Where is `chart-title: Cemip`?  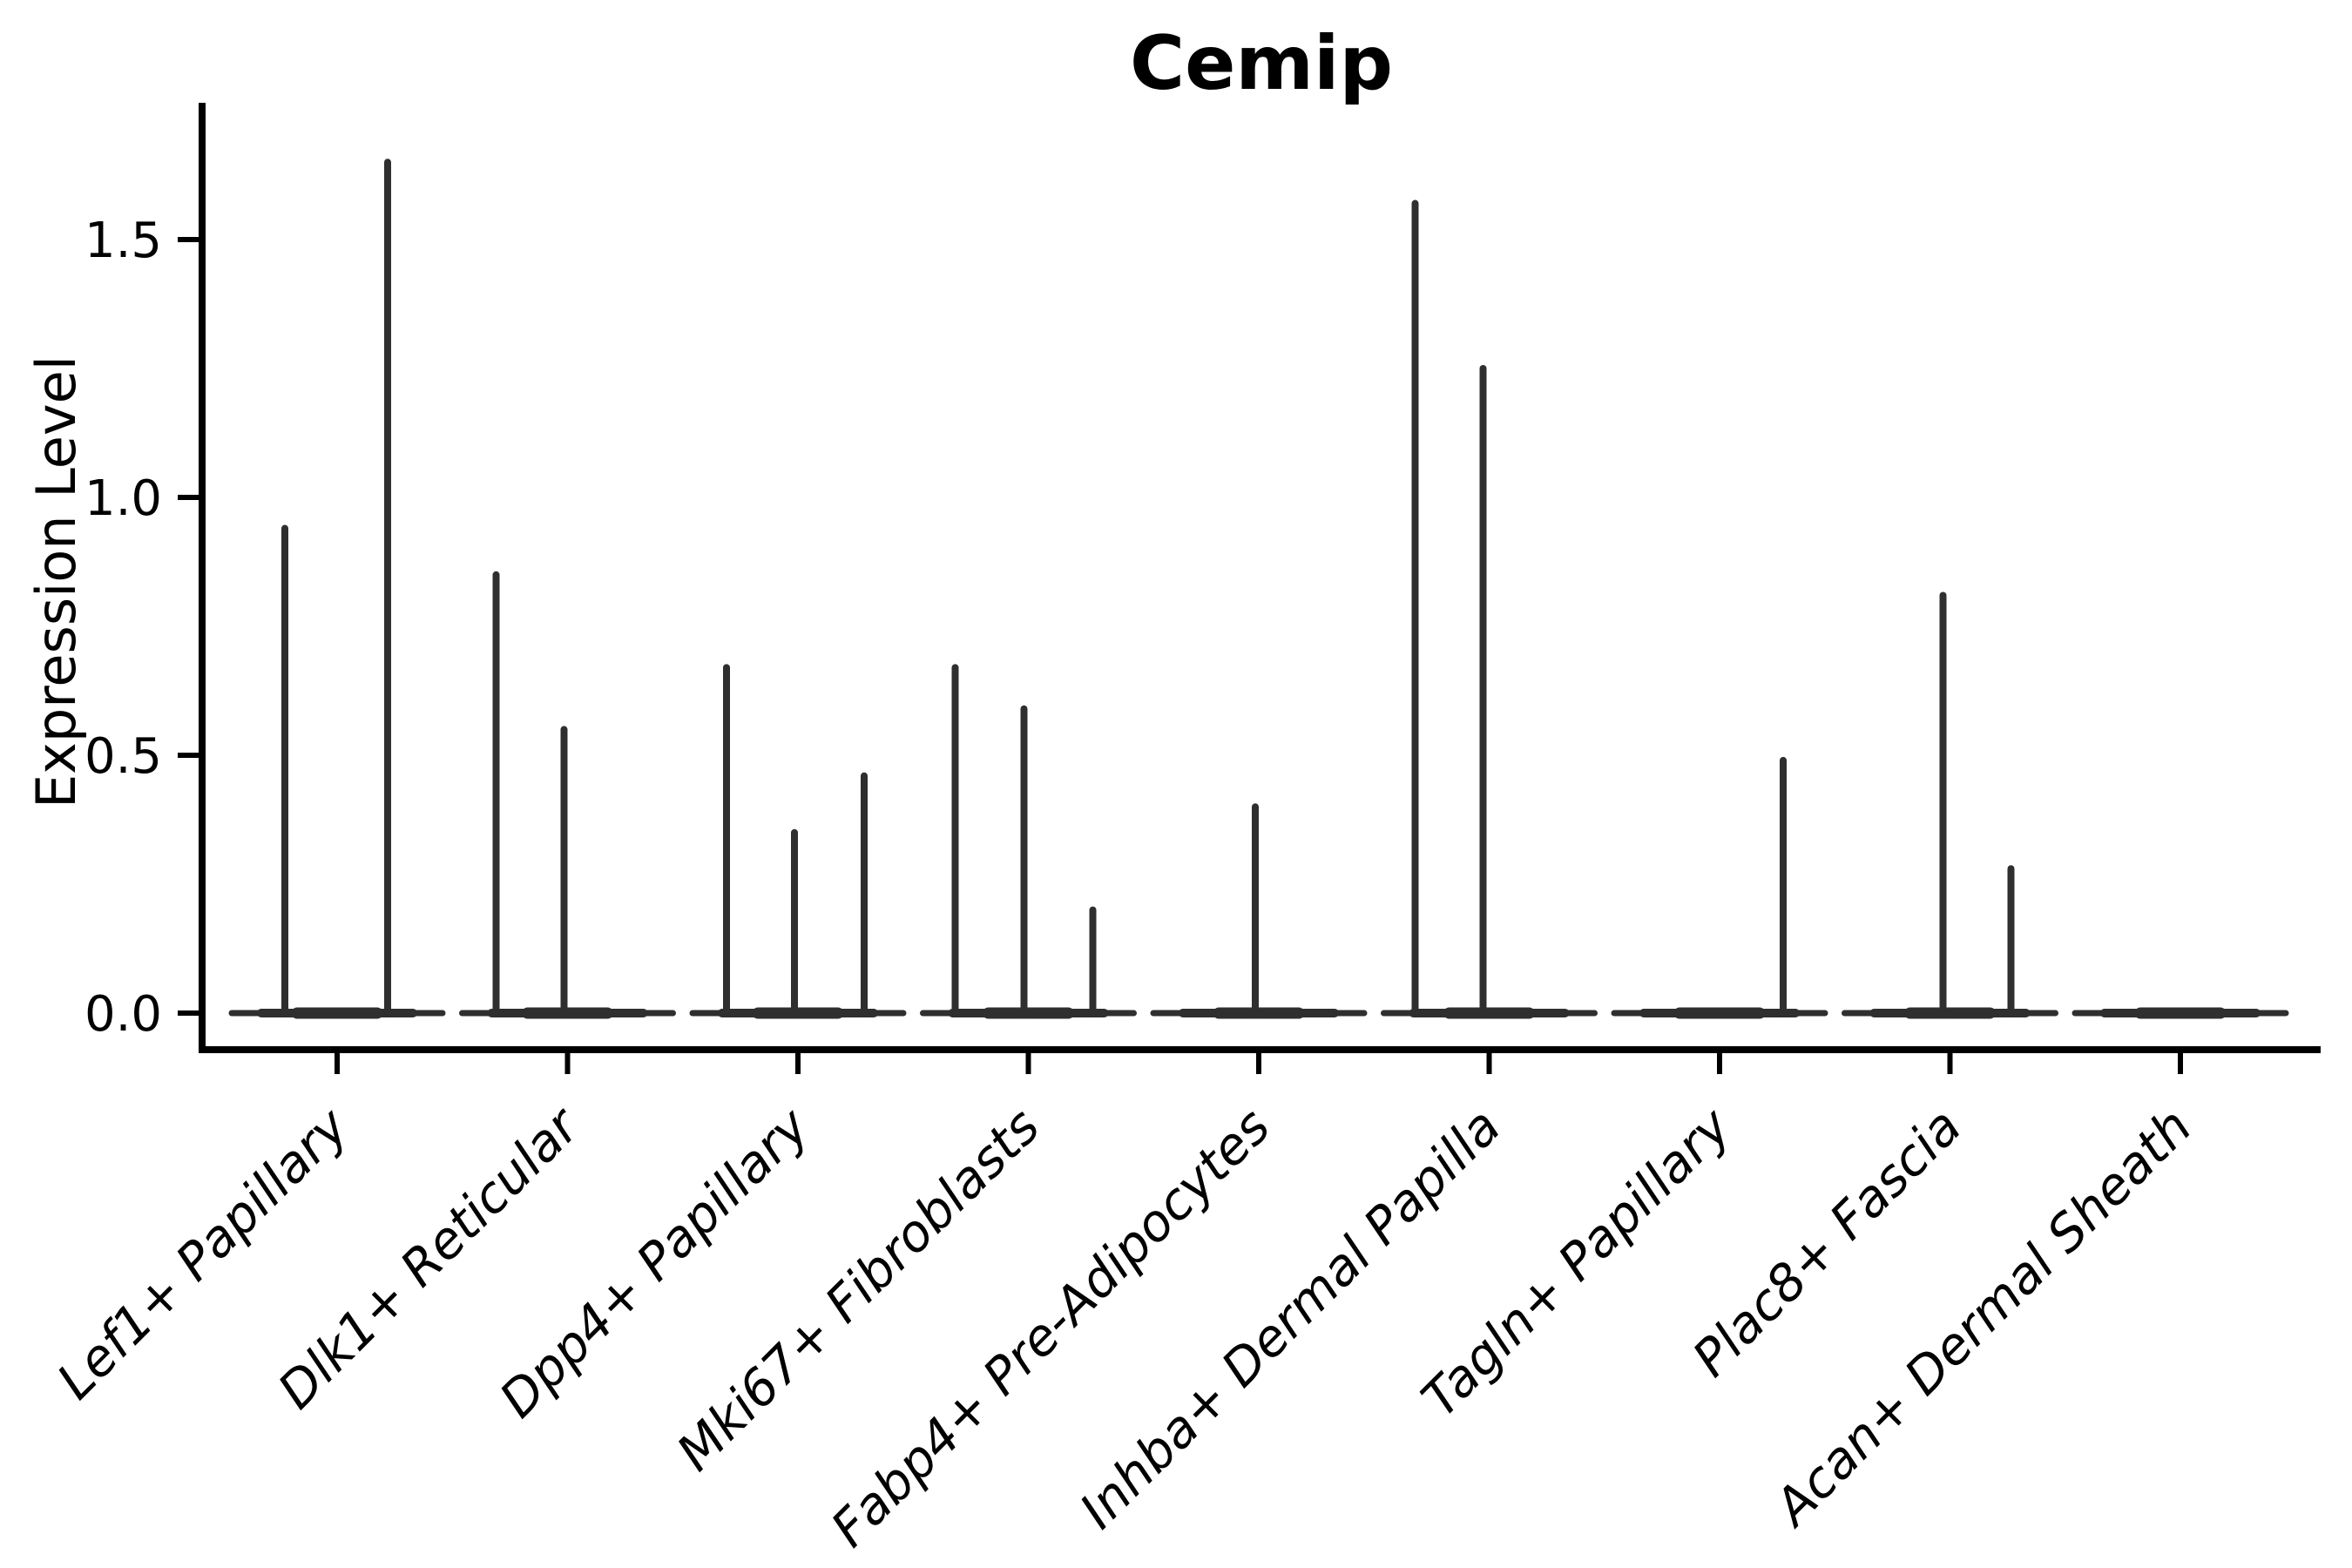 chart-title: Cemip is located at coordinates (1261, 64).